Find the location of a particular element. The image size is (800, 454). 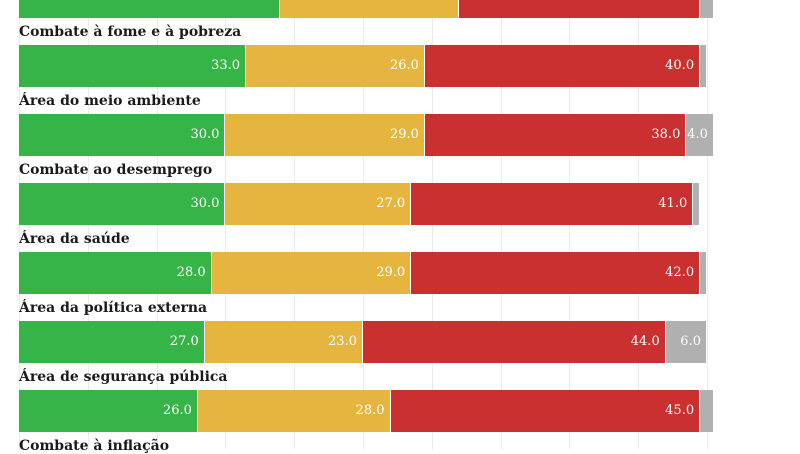

category-label: Combate à inflação is located at coordinates (94, 446).